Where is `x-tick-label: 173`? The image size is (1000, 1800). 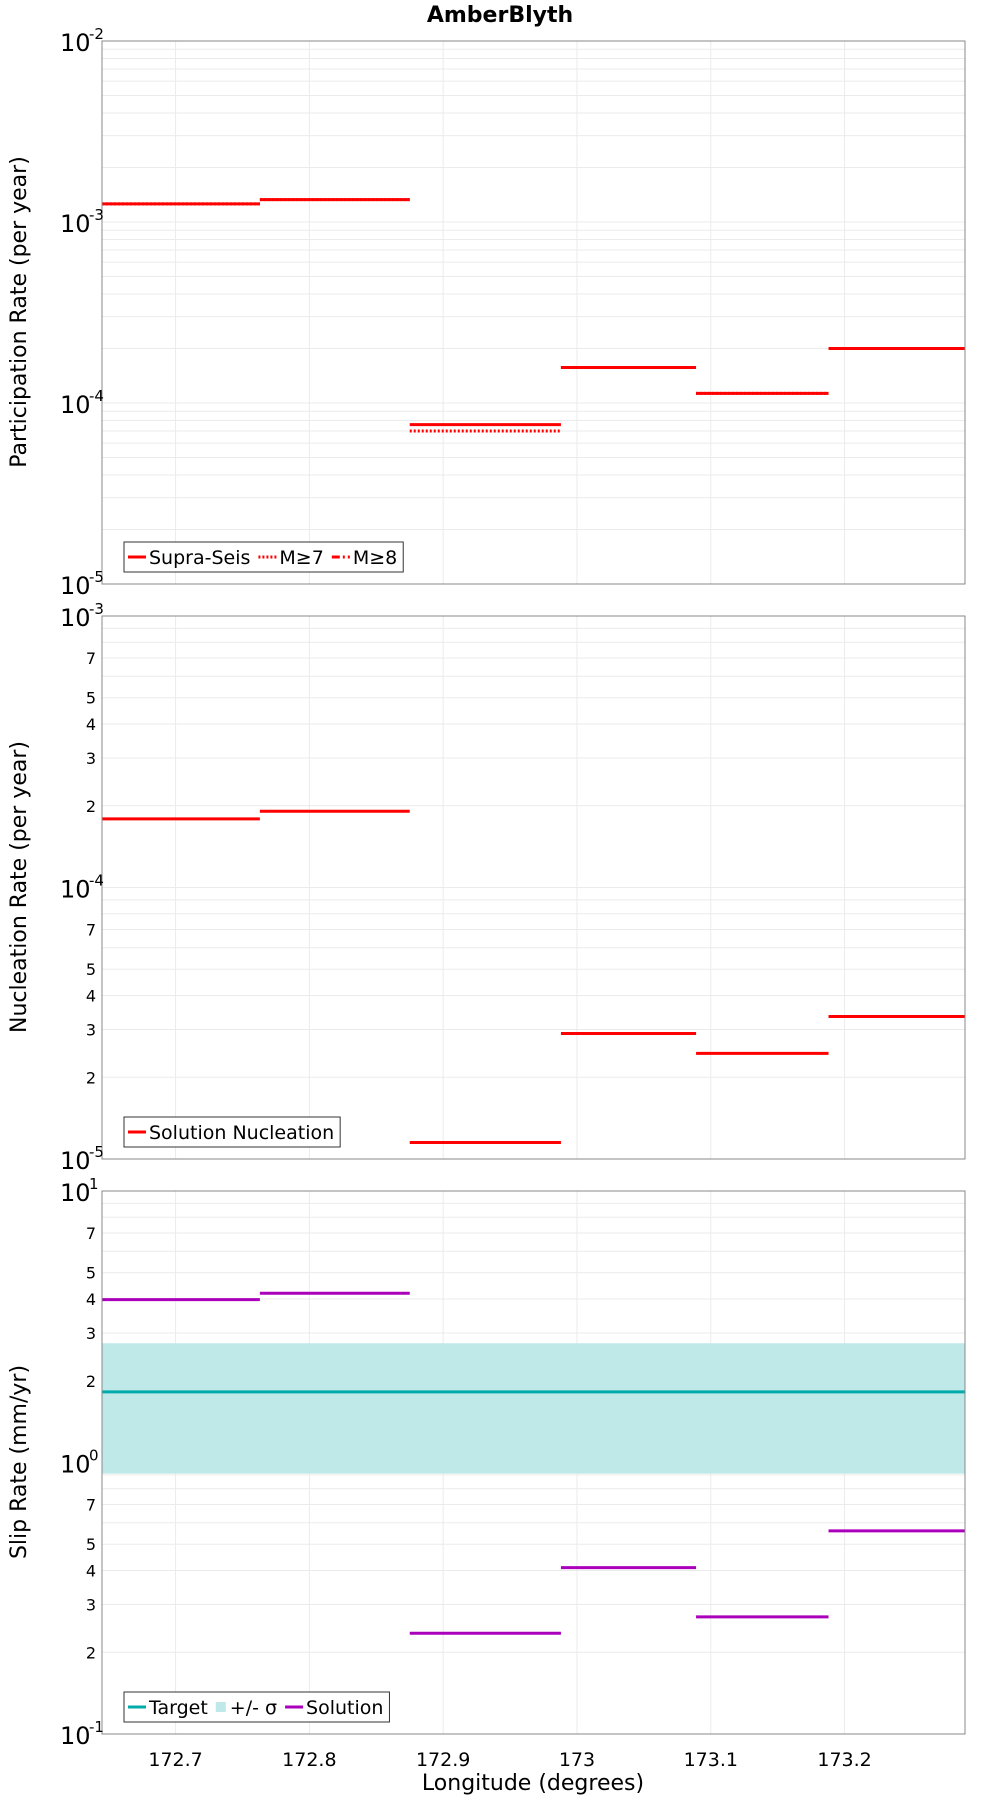 x-tick-label: 173 is located at coordinates (577, 1760).